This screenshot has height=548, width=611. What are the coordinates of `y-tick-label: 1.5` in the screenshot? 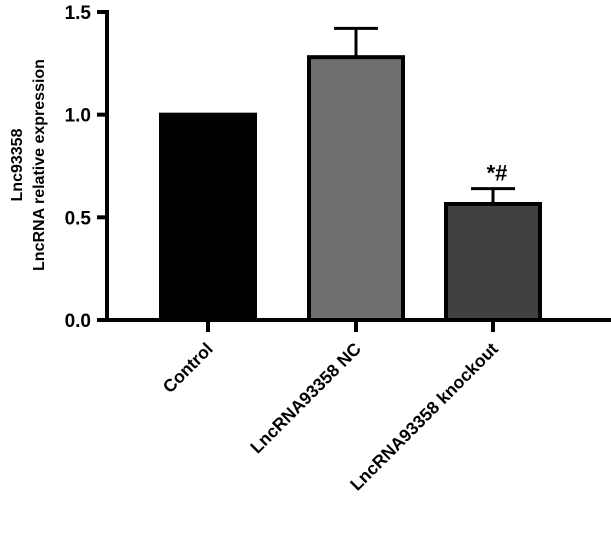 It's located at (78, 13).